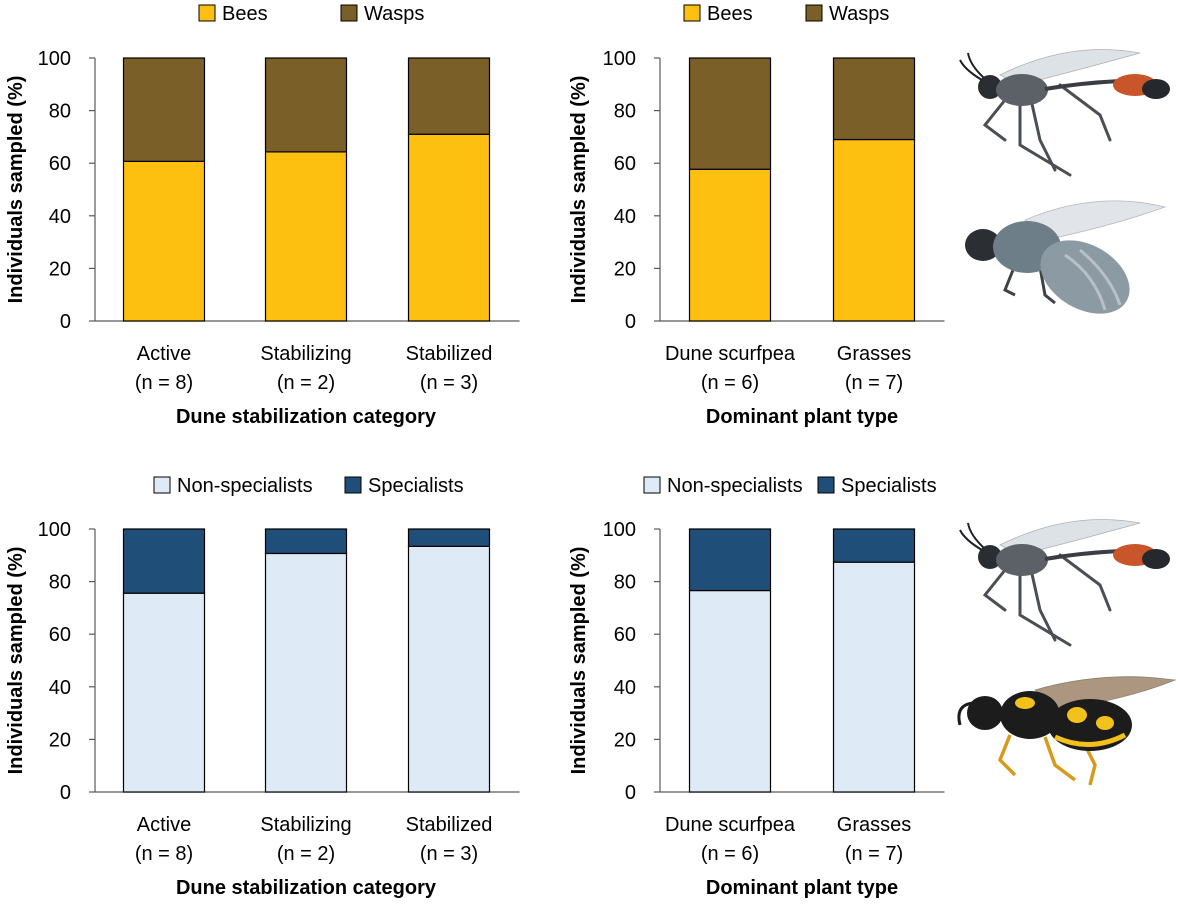 The width and height of the screenshot is (1181, 907). Describe the element at coordinates (449, 825) in the screenshot. I see `category-label: Stabilized` at that location.